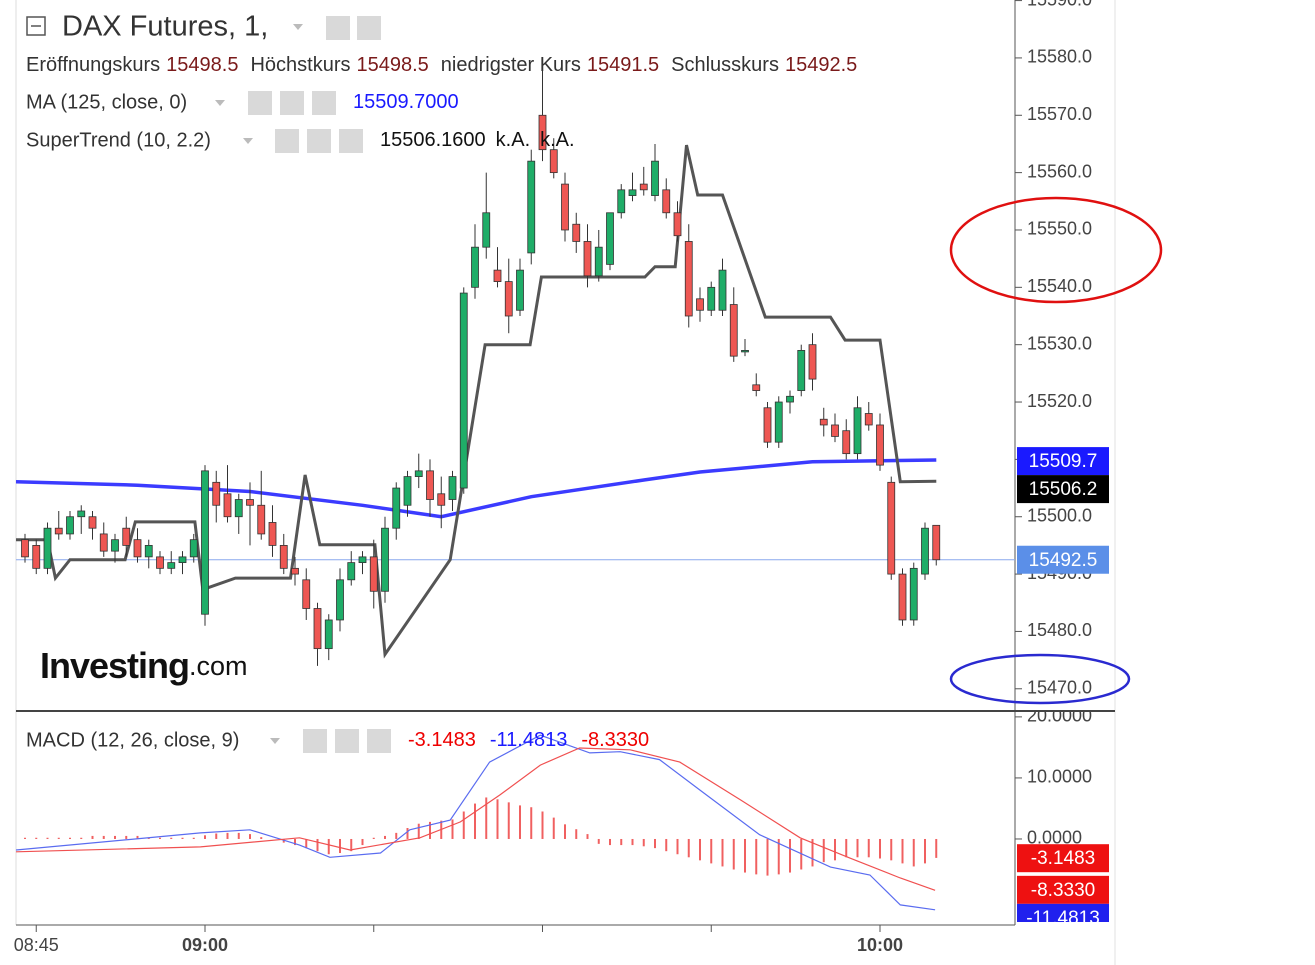 The image size is (1315, 965). I want to click on red-ellipse, so click(1056, 250).